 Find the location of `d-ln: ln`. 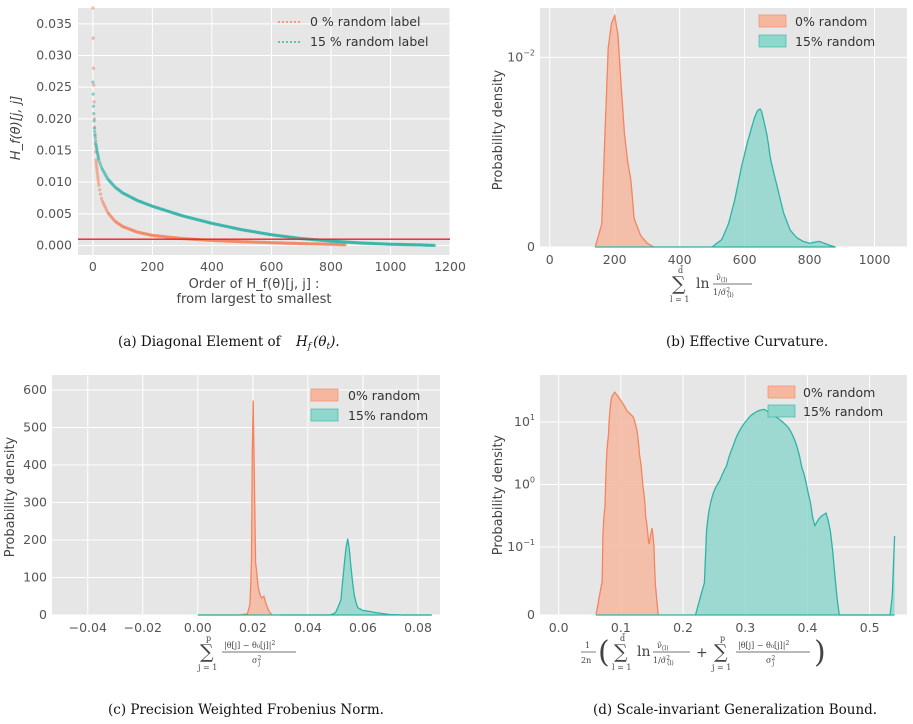

d-ln: ln is located at coordinates (644, 652).